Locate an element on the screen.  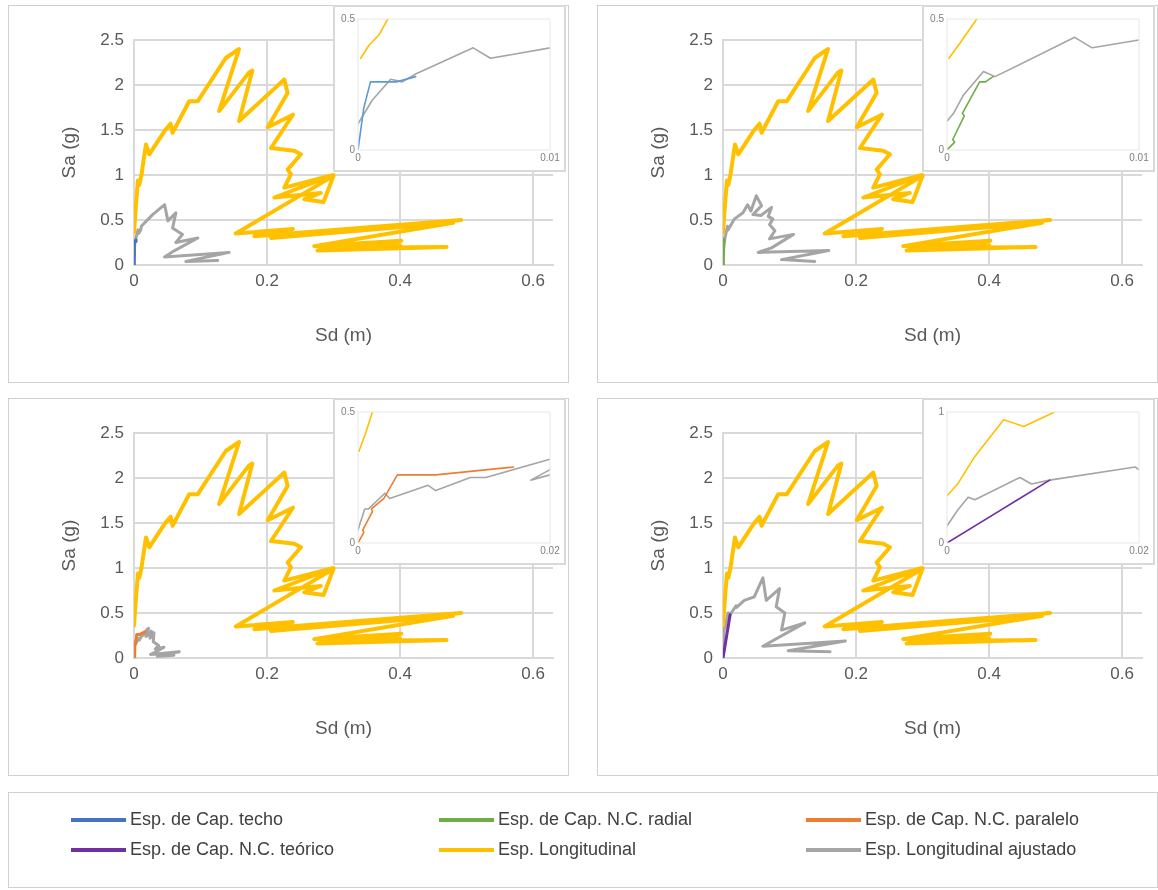
legend-label: Esp. de Cap. N.C. teórico is located at coordinates (232, 849).